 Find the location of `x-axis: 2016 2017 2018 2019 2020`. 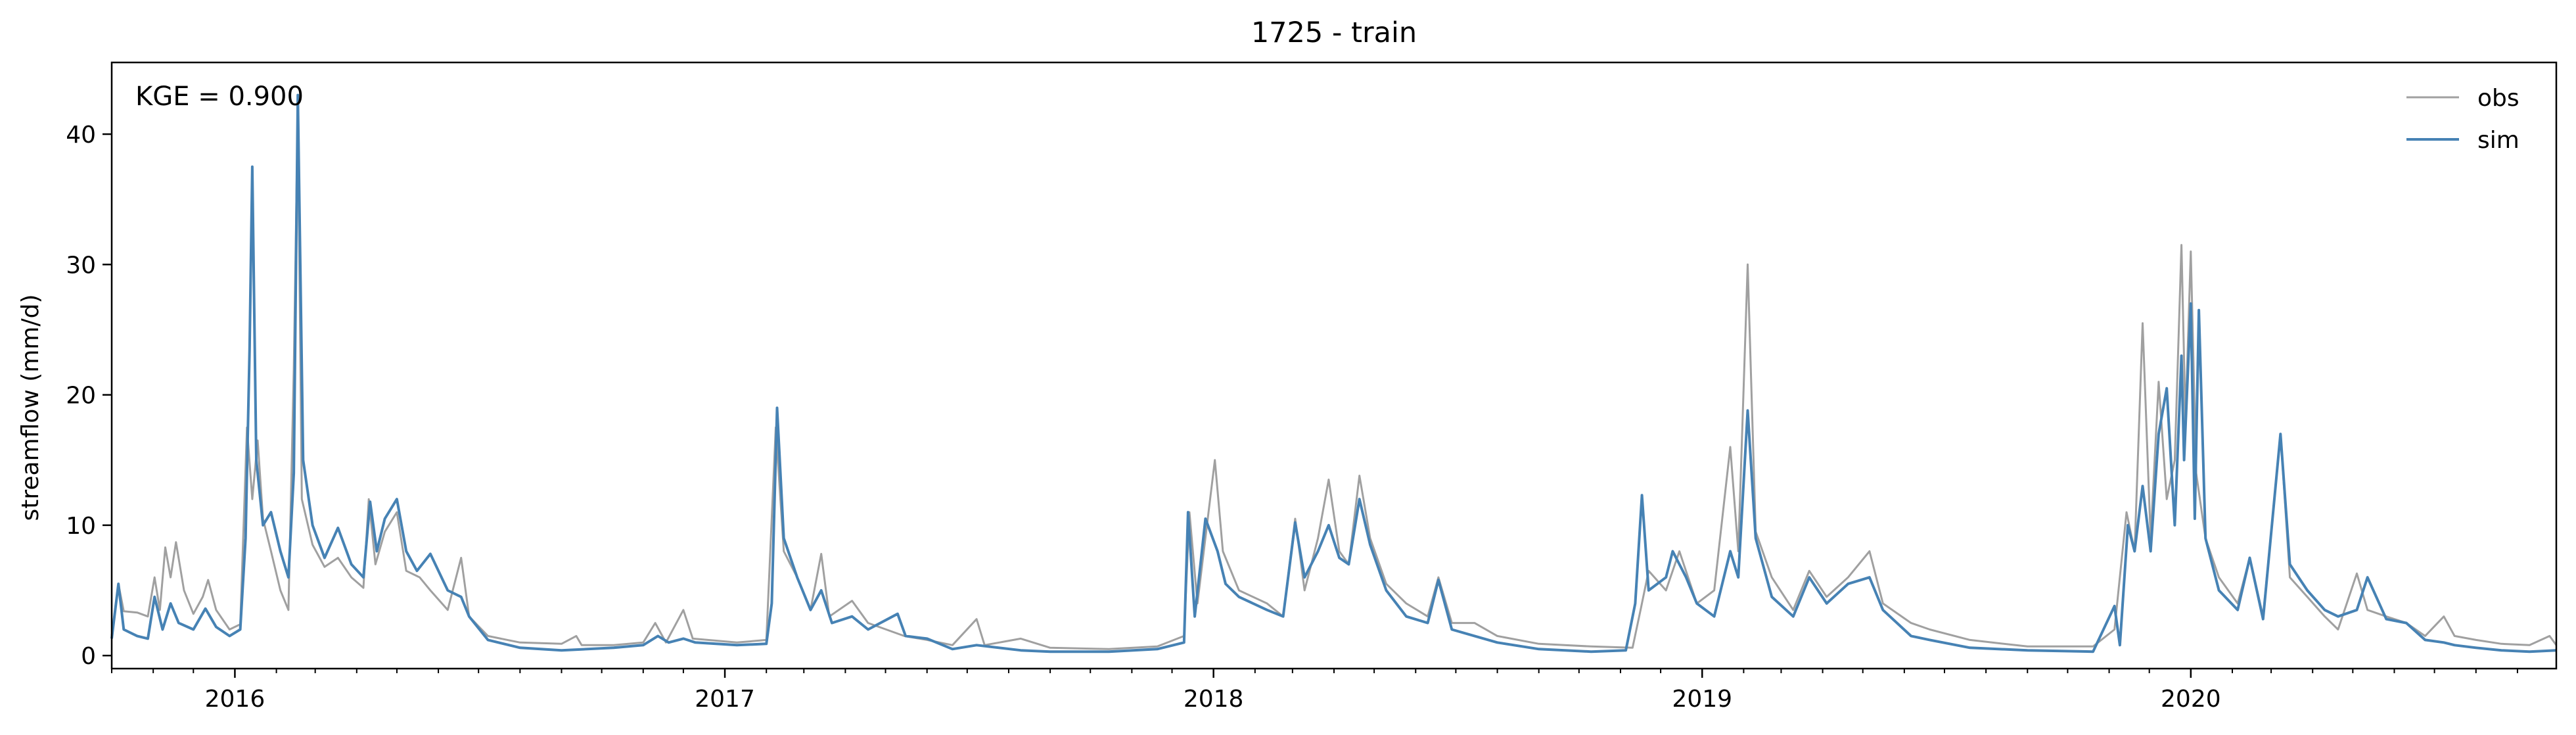

x-axis: 2016 2017 2018 2019 2020 is located at coordinates (1315, 691).